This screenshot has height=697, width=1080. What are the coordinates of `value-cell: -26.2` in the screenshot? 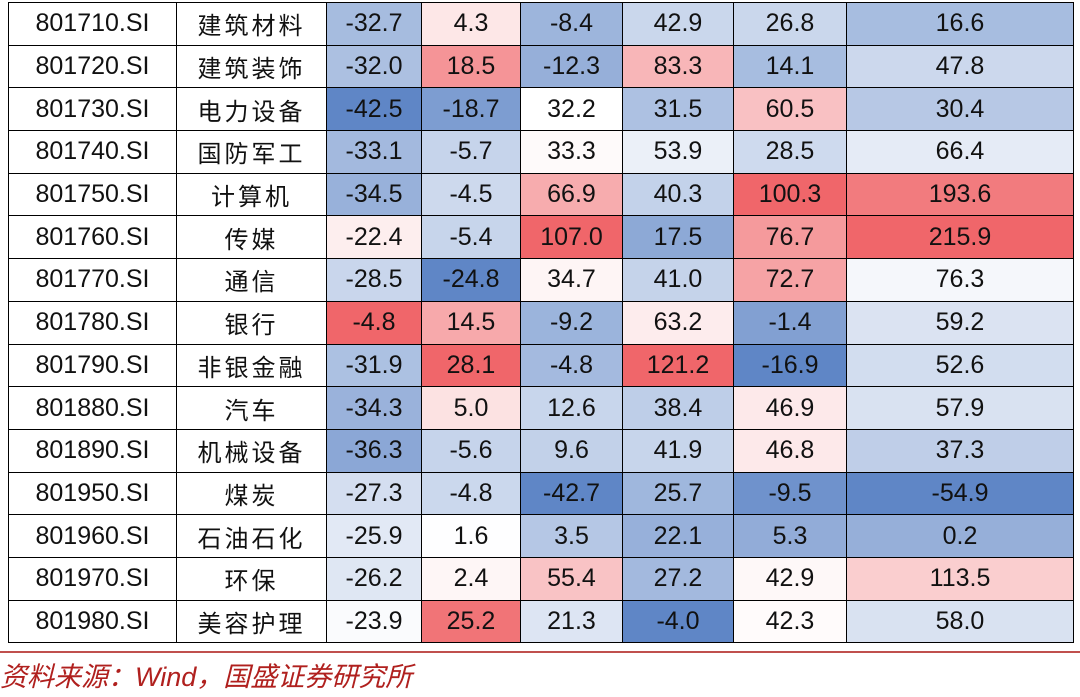 It's located at (374, 578).